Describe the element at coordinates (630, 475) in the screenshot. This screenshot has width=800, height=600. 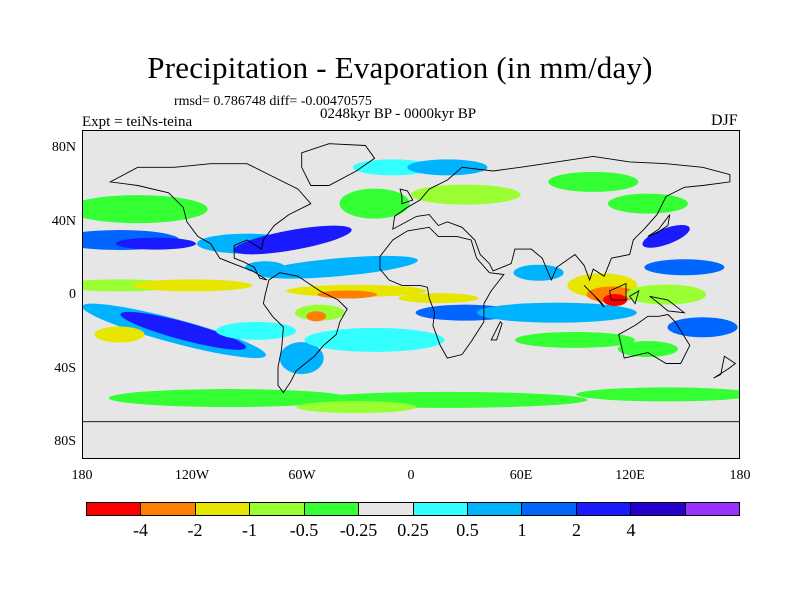
I see `x-tick-120e: 120E` at that location.